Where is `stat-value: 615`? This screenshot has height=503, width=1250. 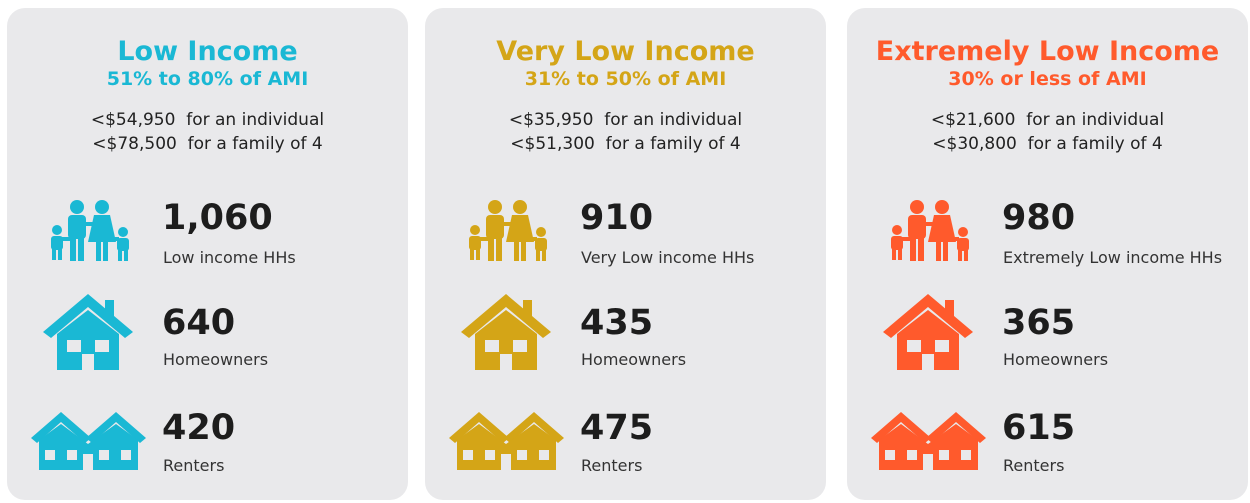 stat-value: 615 is located at coordinates (1039, 428).